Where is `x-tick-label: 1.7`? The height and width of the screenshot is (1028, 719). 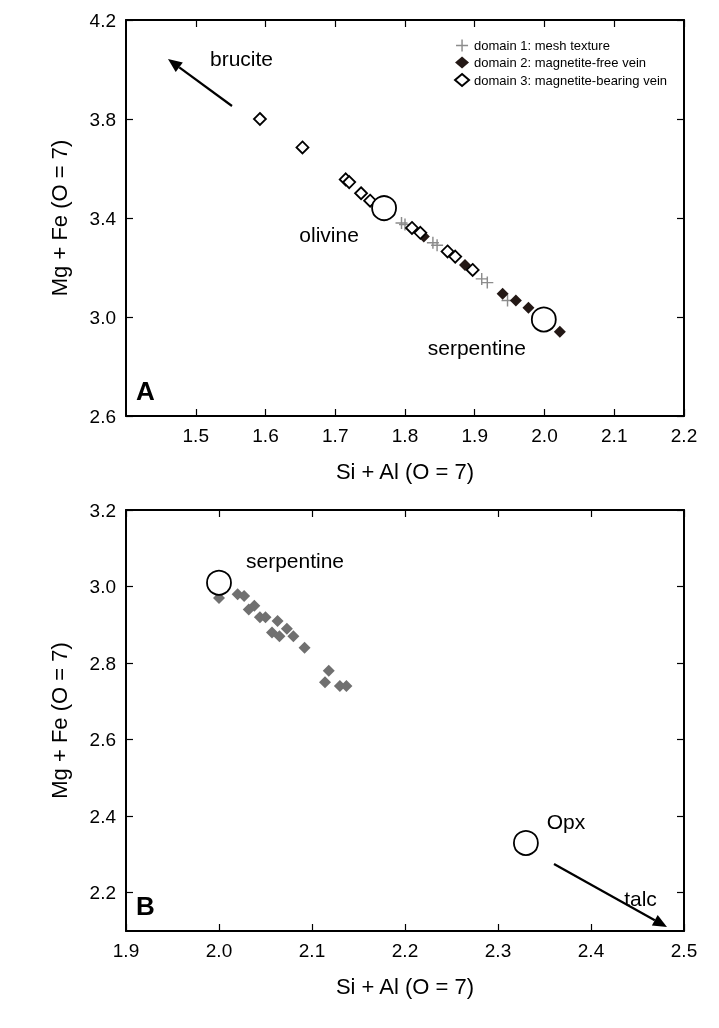 x-tick-label: 1.7 is located at coordinates (335, 435).